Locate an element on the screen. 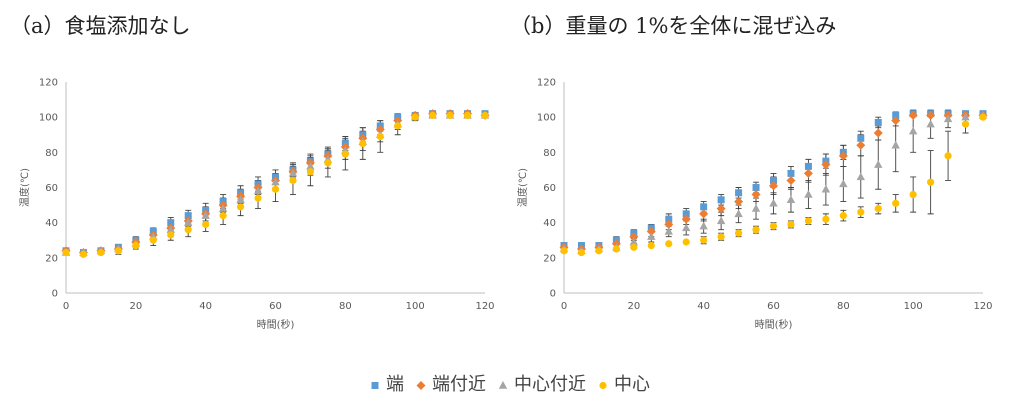 The height and width of the screenshot is (404, 1018). error-bars-square is located at coordinates (756, 178).